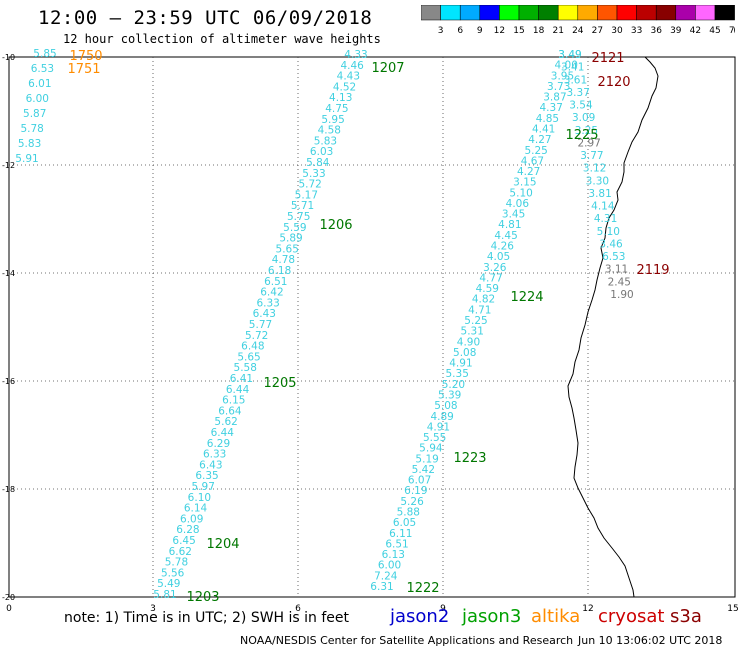  Describe the element at coordinates (686, 616) in the screenshot. I see `legend-s3a: s3a` at that location.